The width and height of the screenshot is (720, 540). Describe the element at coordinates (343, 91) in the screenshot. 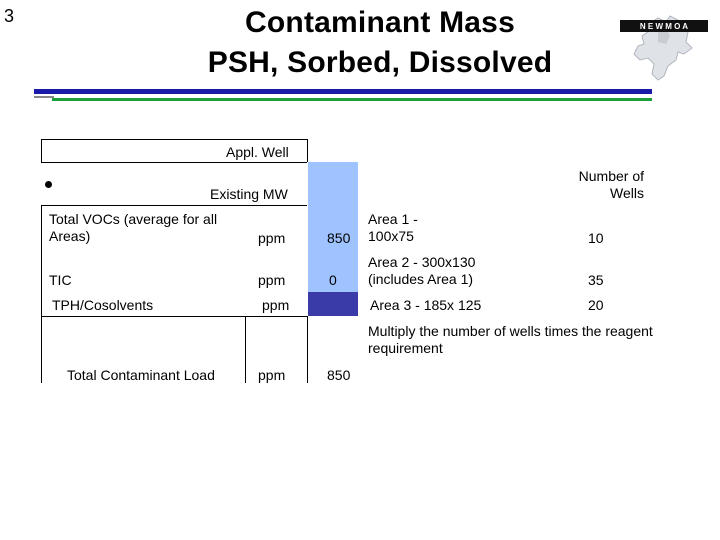

I see `title-rule-blue` at that location.